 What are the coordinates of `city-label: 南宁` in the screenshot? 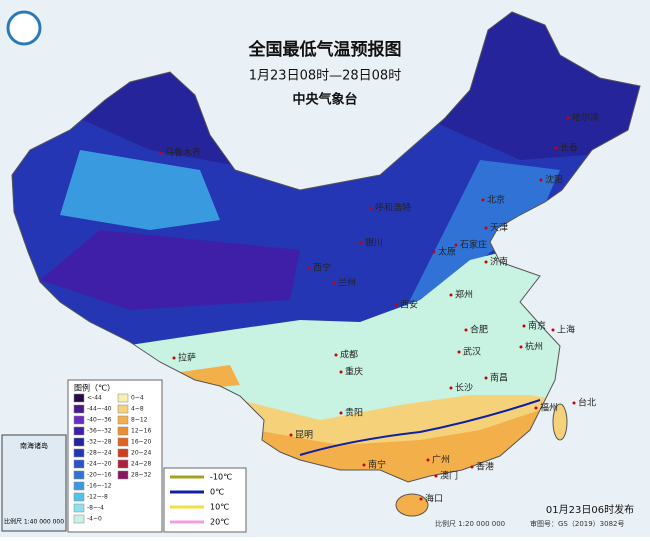 It's located at (377, 465).